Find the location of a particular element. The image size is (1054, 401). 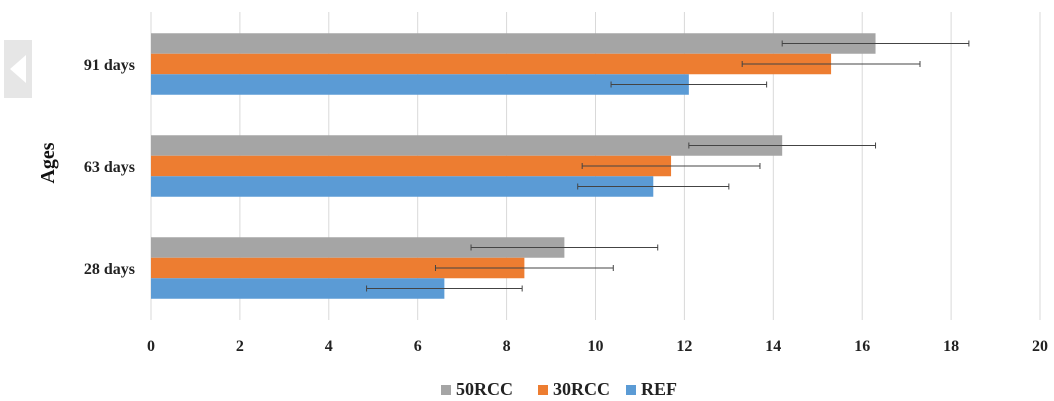

legend-item-30RCC: 30RCC is located at coordinates (574, 389).